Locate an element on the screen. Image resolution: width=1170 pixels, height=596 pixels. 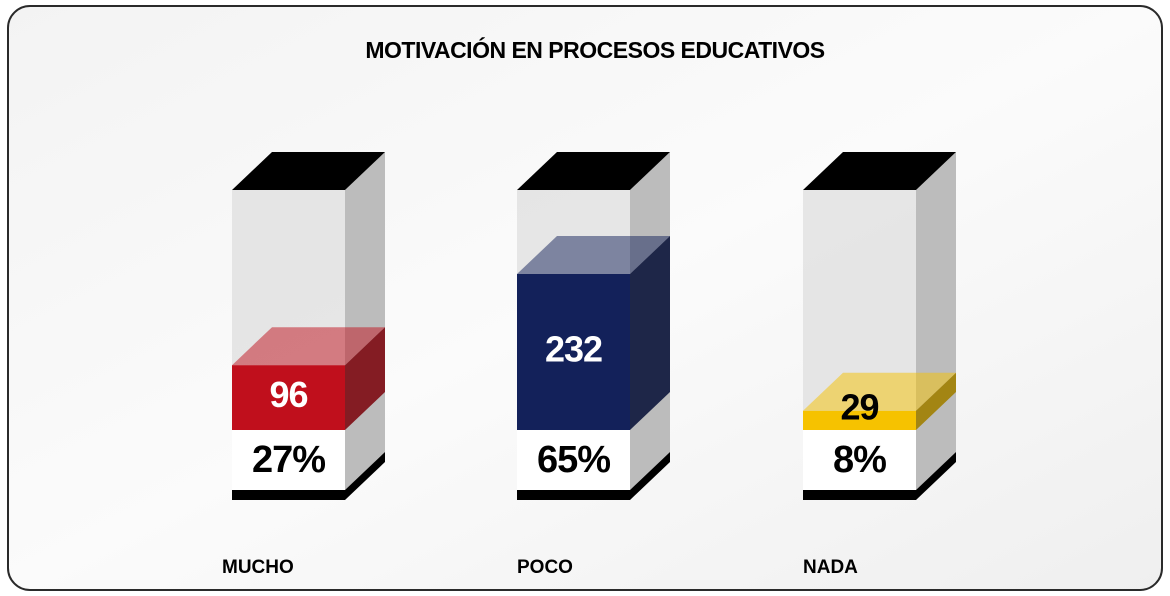
count-label: 96 is located at coordinates (288, 394).